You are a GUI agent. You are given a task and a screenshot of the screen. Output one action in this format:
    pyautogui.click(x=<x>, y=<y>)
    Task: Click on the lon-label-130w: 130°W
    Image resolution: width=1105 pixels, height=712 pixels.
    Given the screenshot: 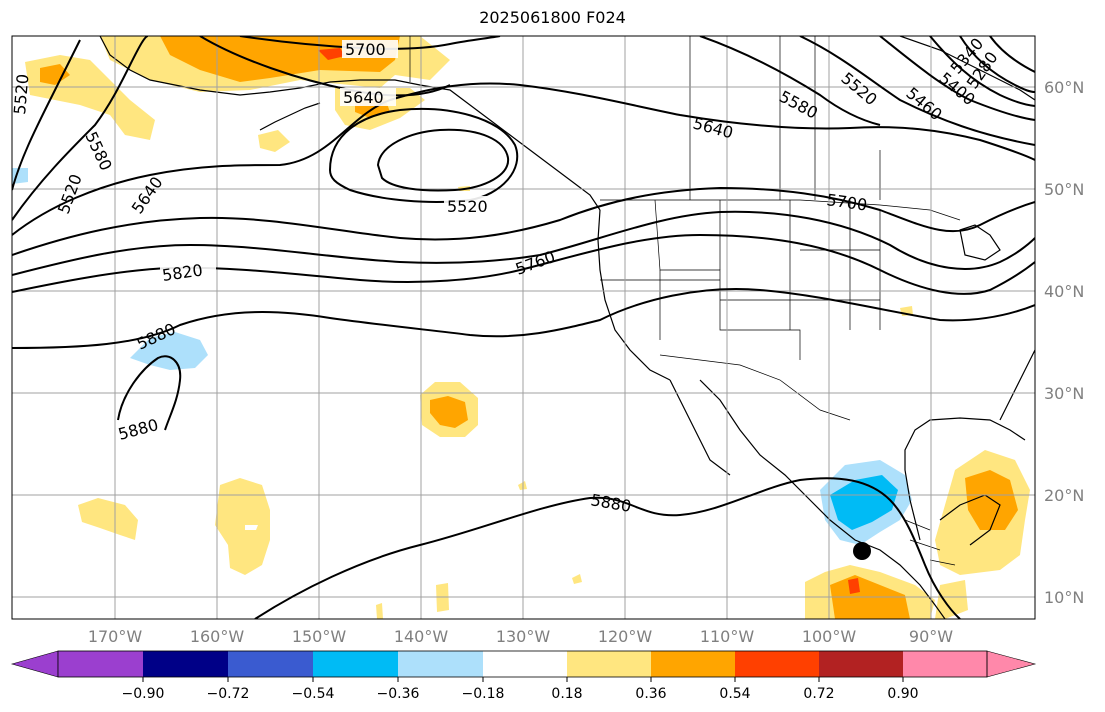 What is the action you would take?
    pyautogui.click(x=523, y=636)
    